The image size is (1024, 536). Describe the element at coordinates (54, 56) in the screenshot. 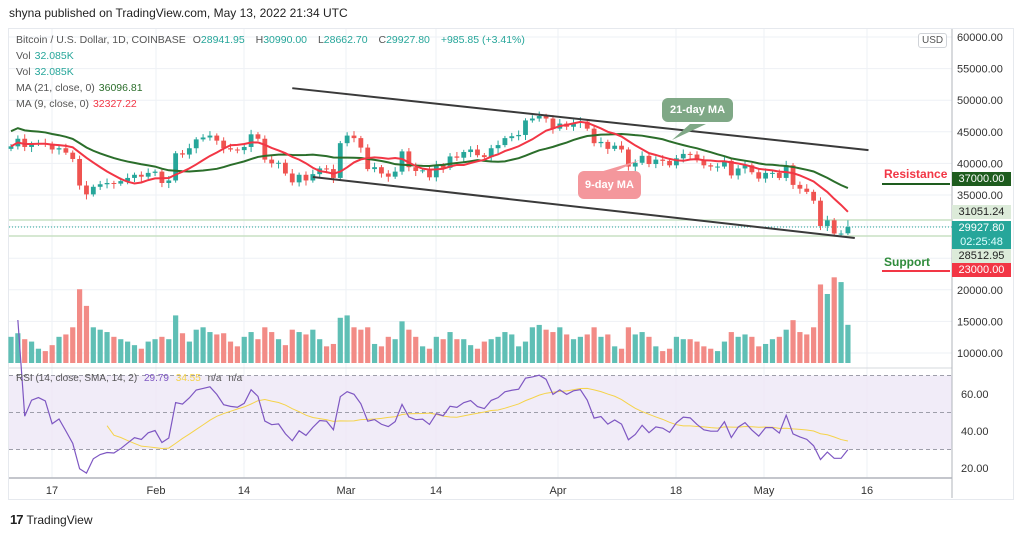

I see `vol-value: 32.085K` at that location.